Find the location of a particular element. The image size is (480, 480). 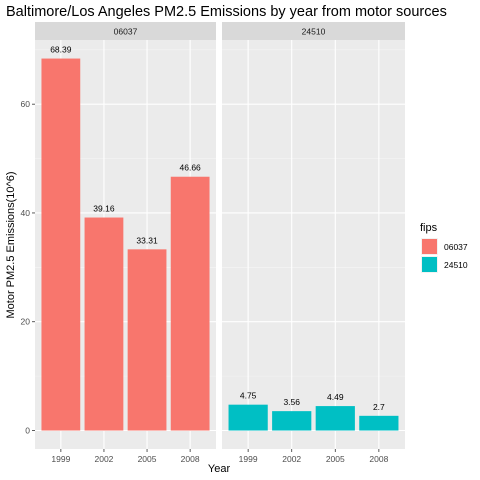

bar-value-label: 3.56 is located at coordinates (291, 402).